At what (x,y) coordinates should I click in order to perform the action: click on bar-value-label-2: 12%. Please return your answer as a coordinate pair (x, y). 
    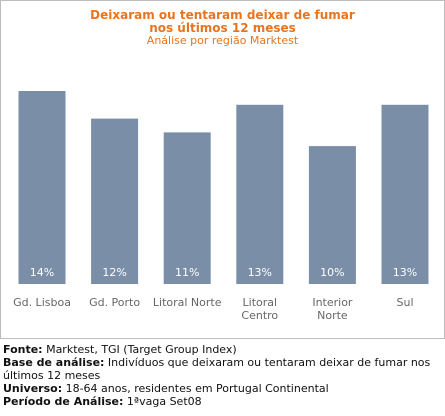
    Looking at the image, I should click on (114, 272).